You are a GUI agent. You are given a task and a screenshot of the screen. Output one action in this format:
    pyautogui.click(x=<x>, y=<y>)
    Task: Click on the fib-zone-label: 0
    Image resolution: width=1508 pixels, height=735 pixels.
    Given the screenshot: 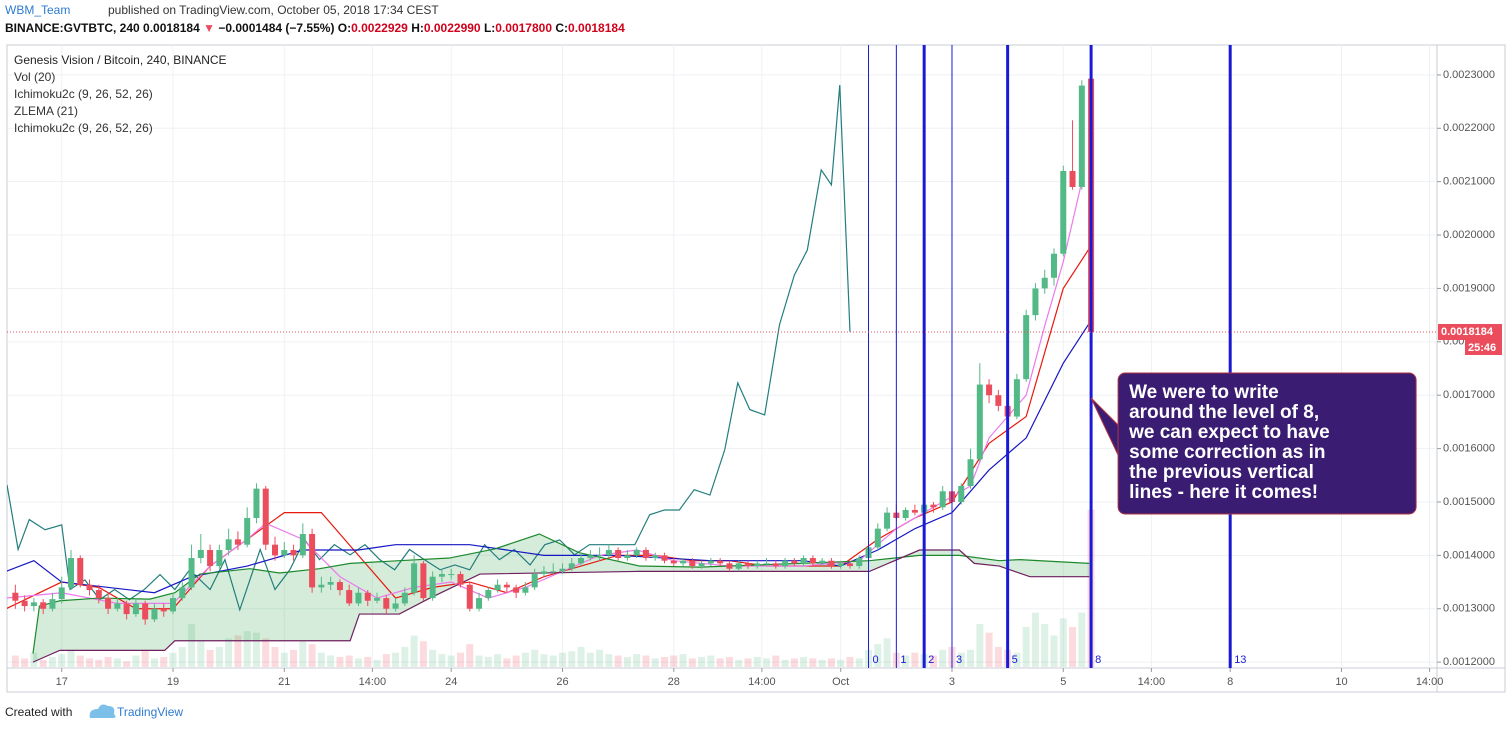 What is the action you would take?
    pyautogui.click(x=876, y=660)
    